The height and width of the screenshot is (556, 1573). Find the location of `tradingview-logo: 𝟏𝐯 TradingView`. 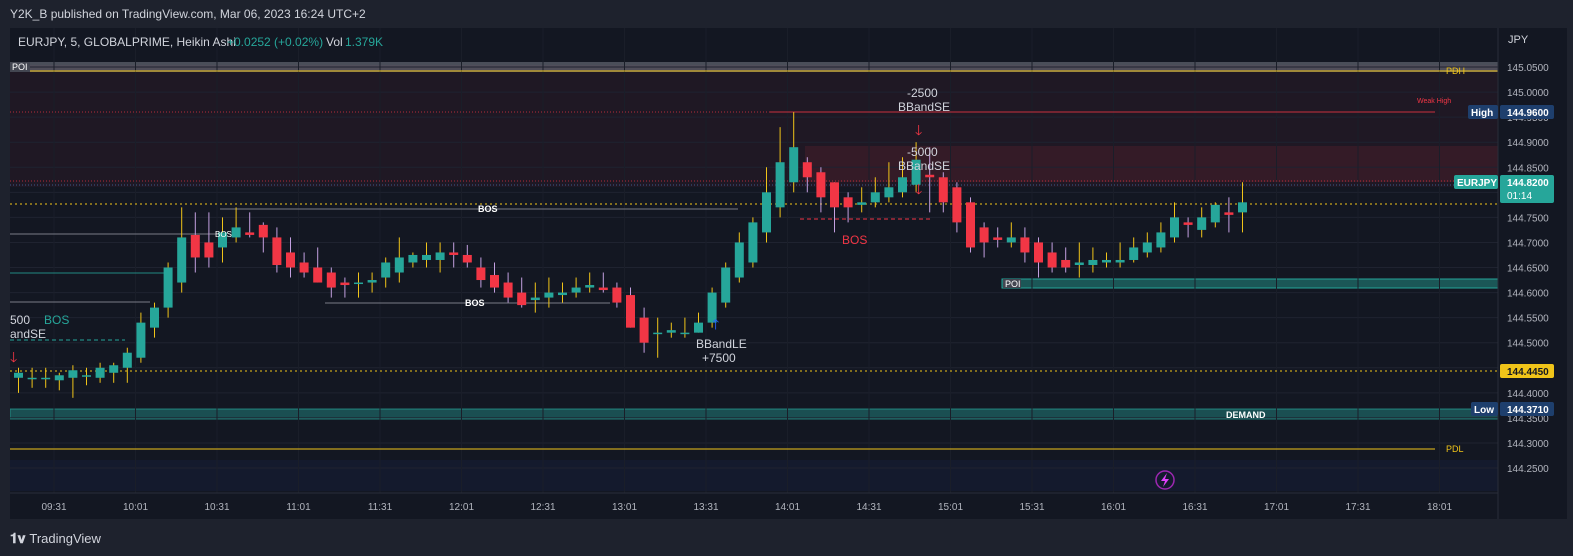

tradingview-logo: 𝟏𝐯 TradingView is located at coordinates (55, 538).